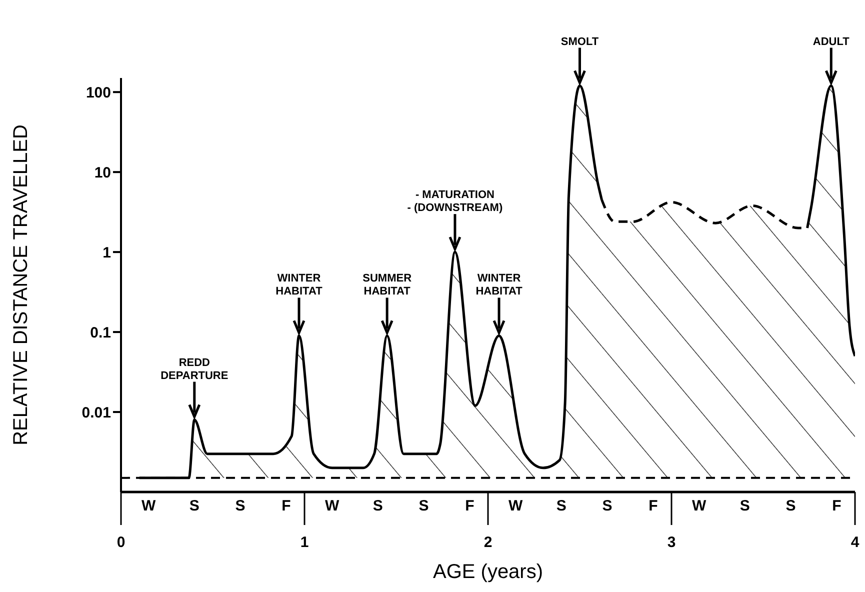 This screenshot has height=592, width=865. What do you see at coordinates (831, 42) in the screenshot?
I see `annotation: ADULT` at bounding box center [831, 42].